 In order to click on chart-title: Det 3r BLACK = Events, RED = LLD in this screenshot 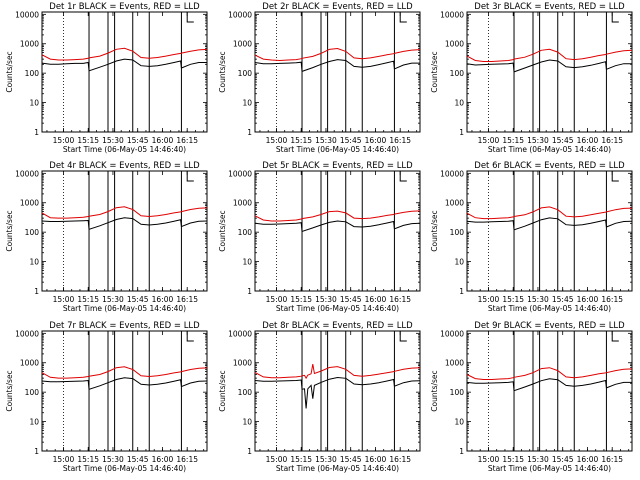, I will do `click(549, 7)`.